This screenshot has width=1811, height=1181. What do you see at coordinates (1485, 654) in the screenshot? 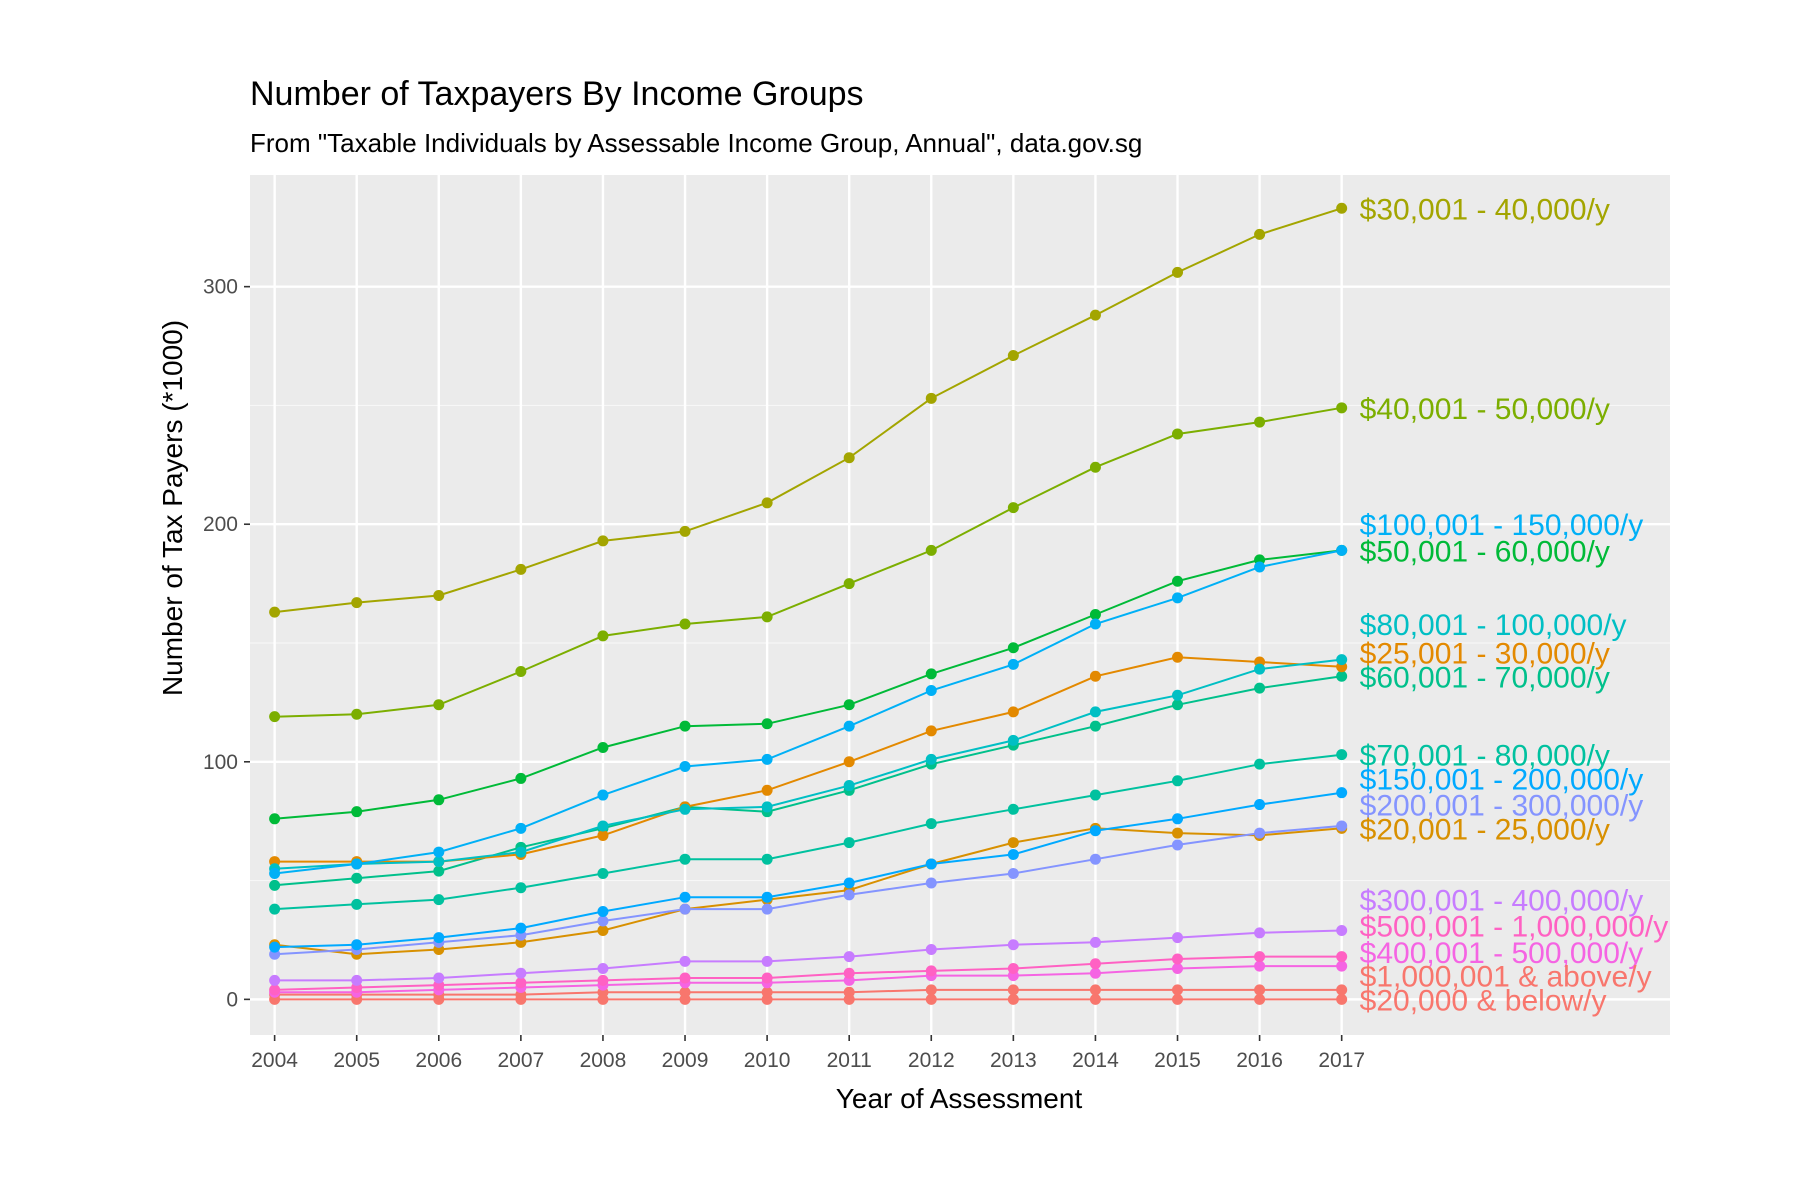
I see `series-label: $25,001 - 30,000/y` at bounding box center [1485, 654].